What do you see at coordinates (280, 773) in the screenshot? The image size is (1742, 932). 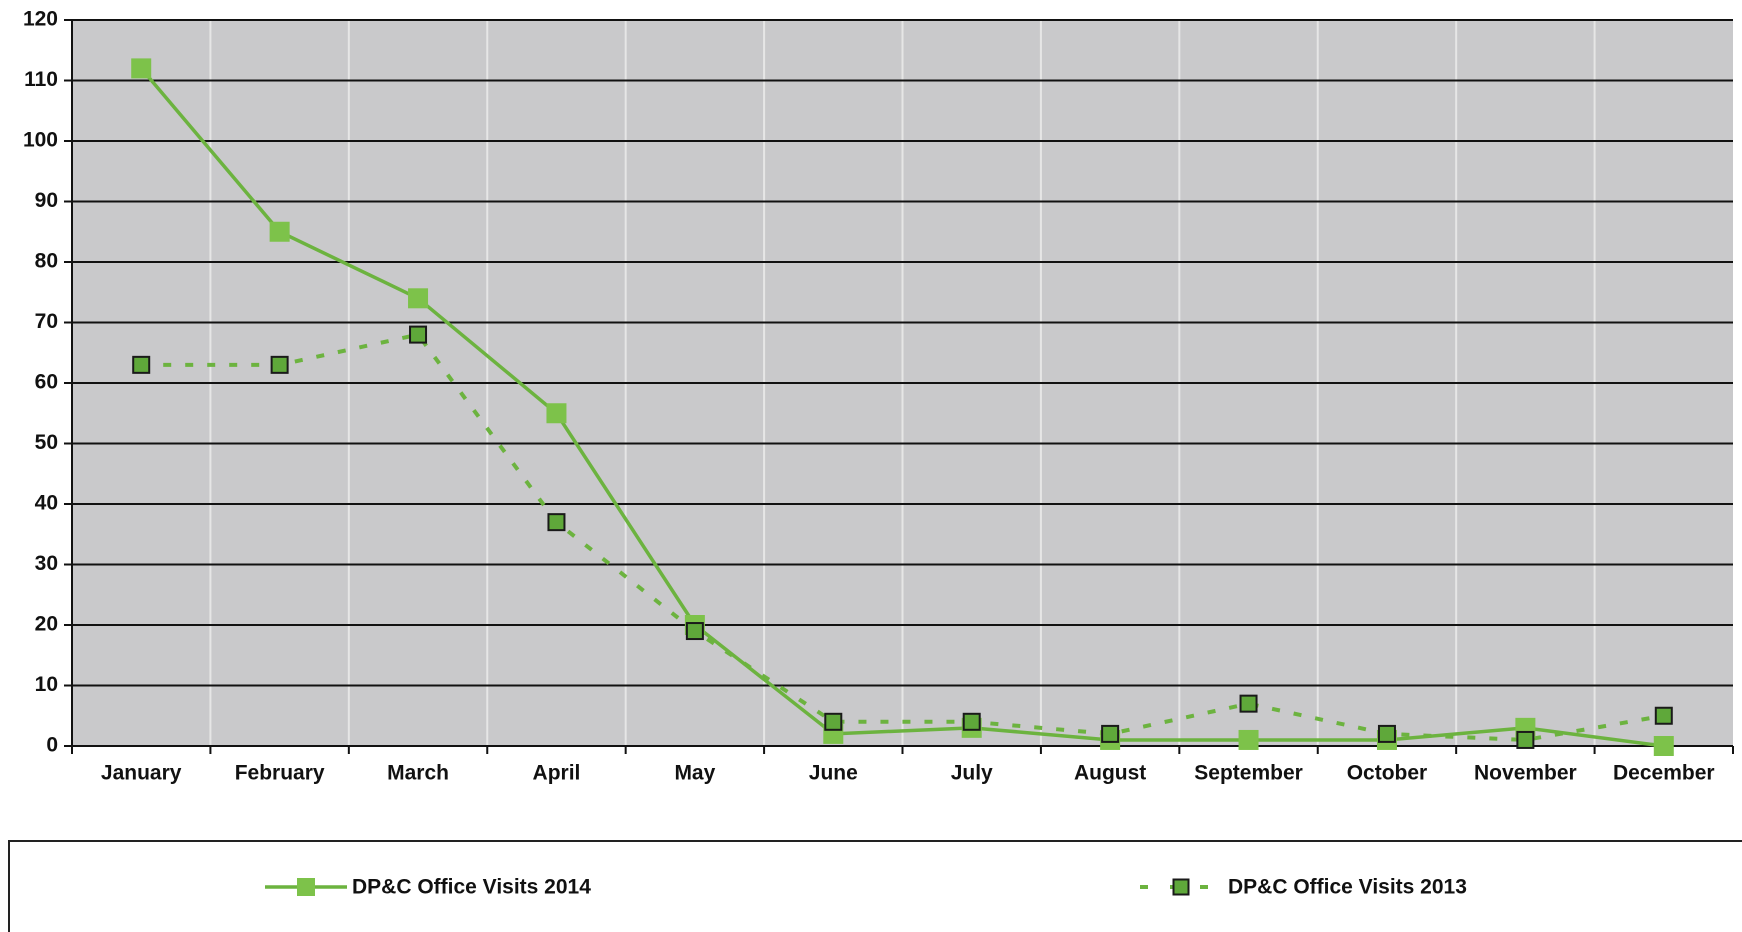 I see `x-tick-label: February` at bounding box center [280, 773].